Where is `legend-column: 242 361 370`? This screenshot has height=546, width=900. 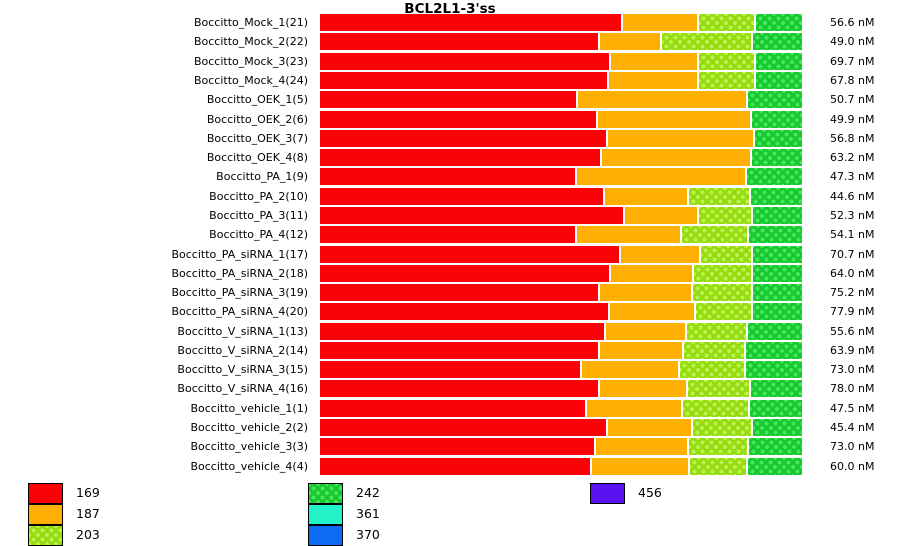
legend-column: 242 361 370 is located at coordinates (344, 514).